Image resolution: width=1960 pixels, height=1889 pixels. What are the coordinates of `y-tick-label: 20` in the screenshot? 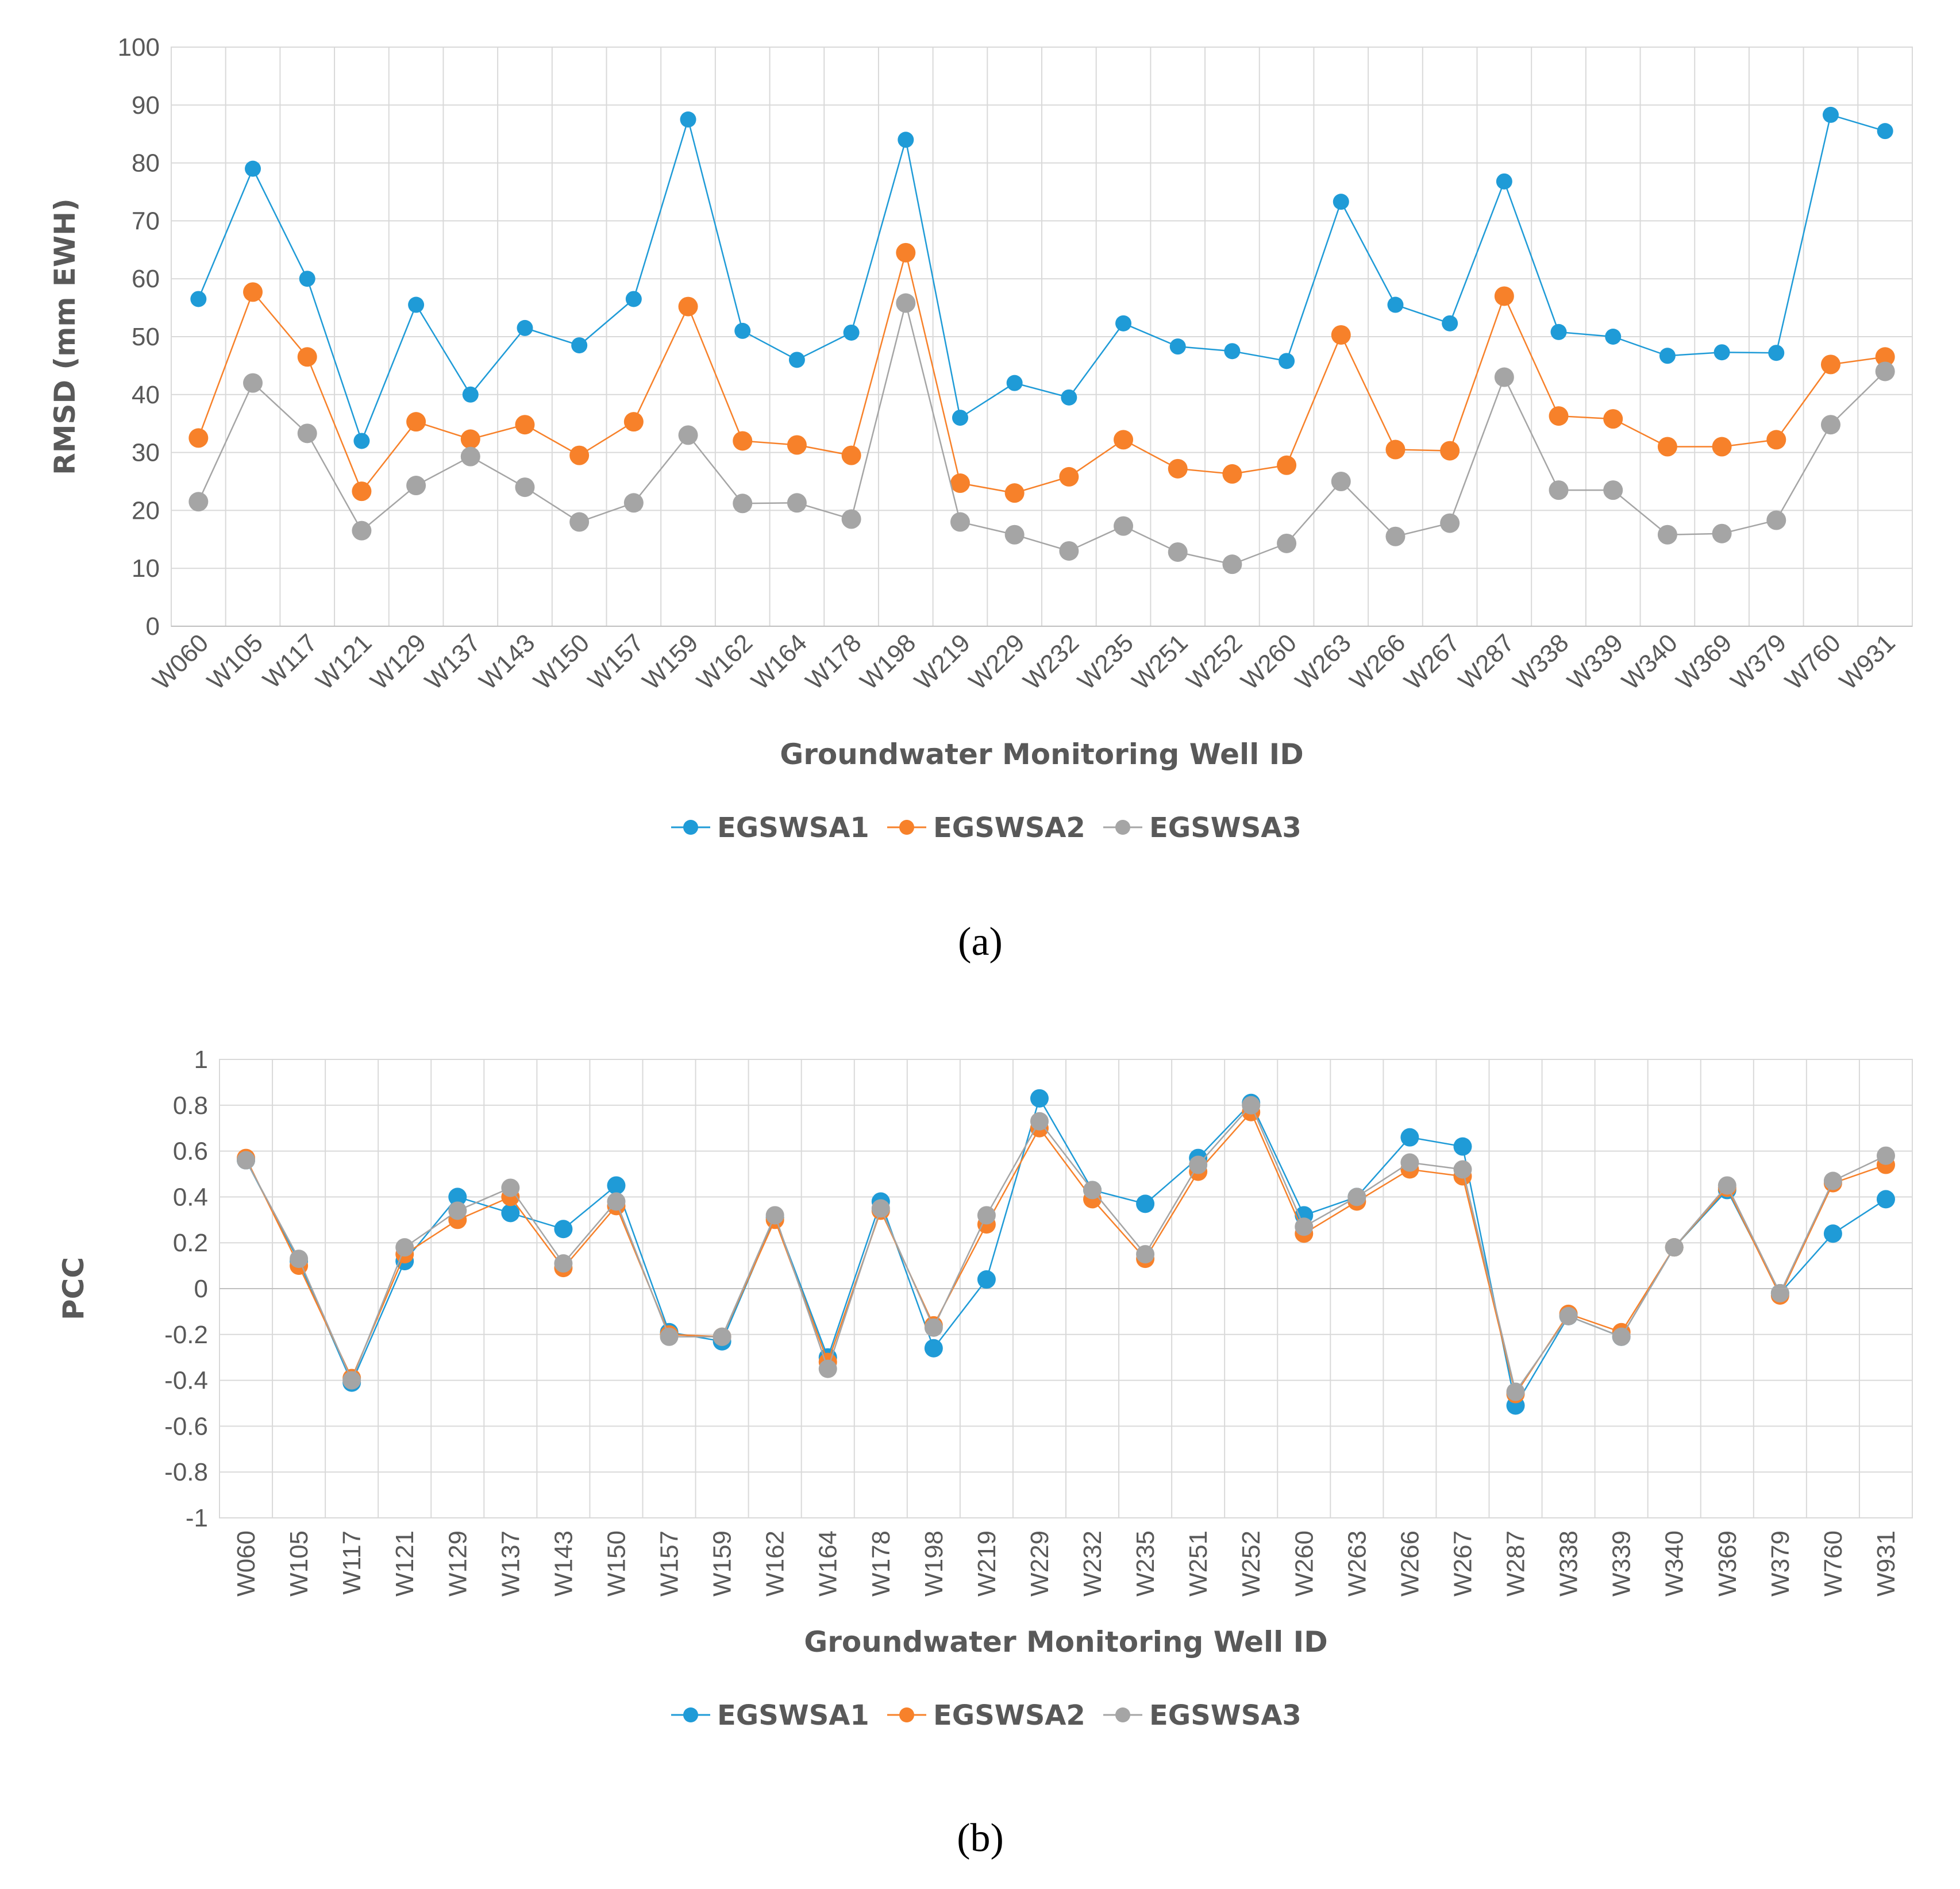 It's located at (146, 510).